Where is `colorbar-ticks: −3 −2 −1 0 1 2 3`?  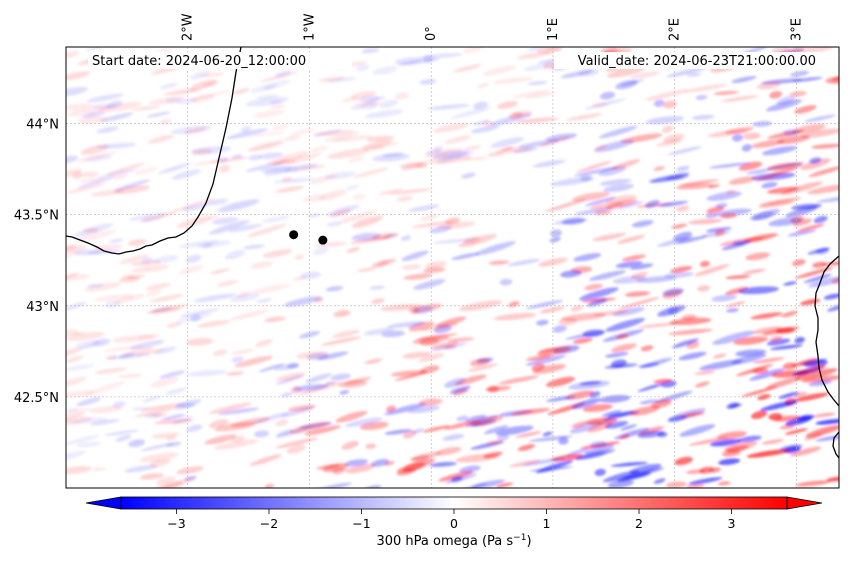
colorbar-ticks: −3 −2 −1 0 1 2 3 is located at coordinates (451, 520).